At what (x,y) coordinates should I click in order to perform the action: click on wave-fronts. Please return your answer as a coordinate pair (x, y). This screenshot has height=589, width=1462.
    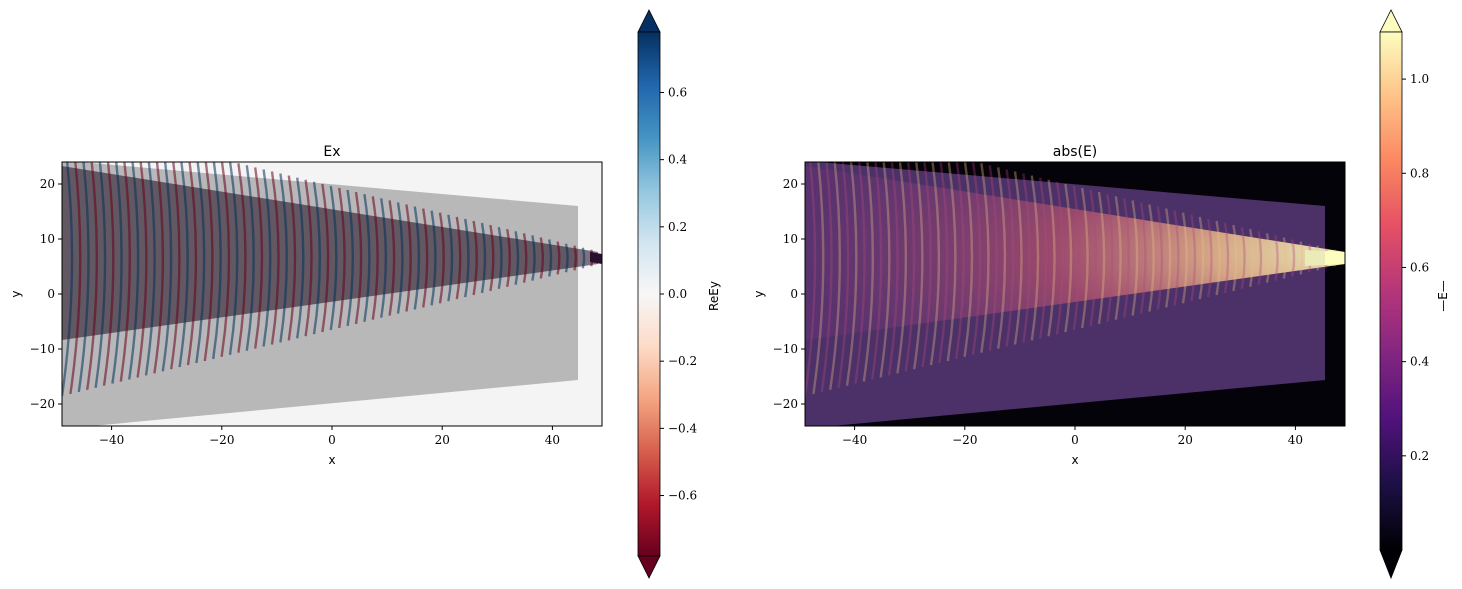
    Looking at the image, I should click on (328, 279).